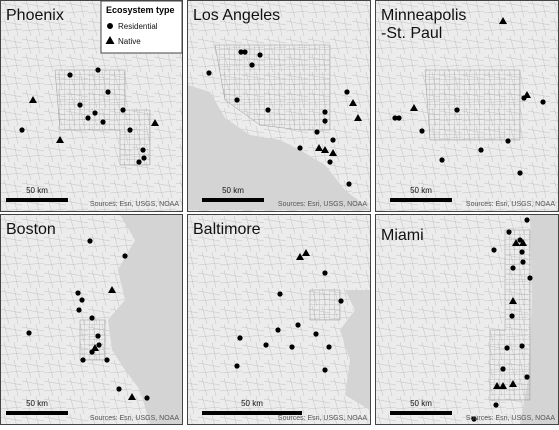 This screenshot has height=430, width=559. What do you see at coordinates (140, 10) in the screenshot?
I see `legend-title: Ecosystem type` at bounding box center [140, 10].